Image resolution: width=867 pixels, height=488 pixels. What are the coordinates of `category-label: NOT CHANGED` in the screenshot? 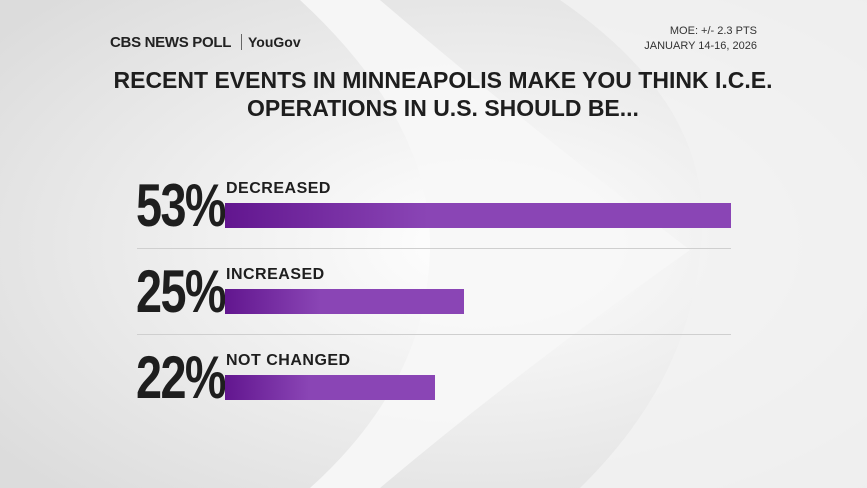 It's located at (288, 360).